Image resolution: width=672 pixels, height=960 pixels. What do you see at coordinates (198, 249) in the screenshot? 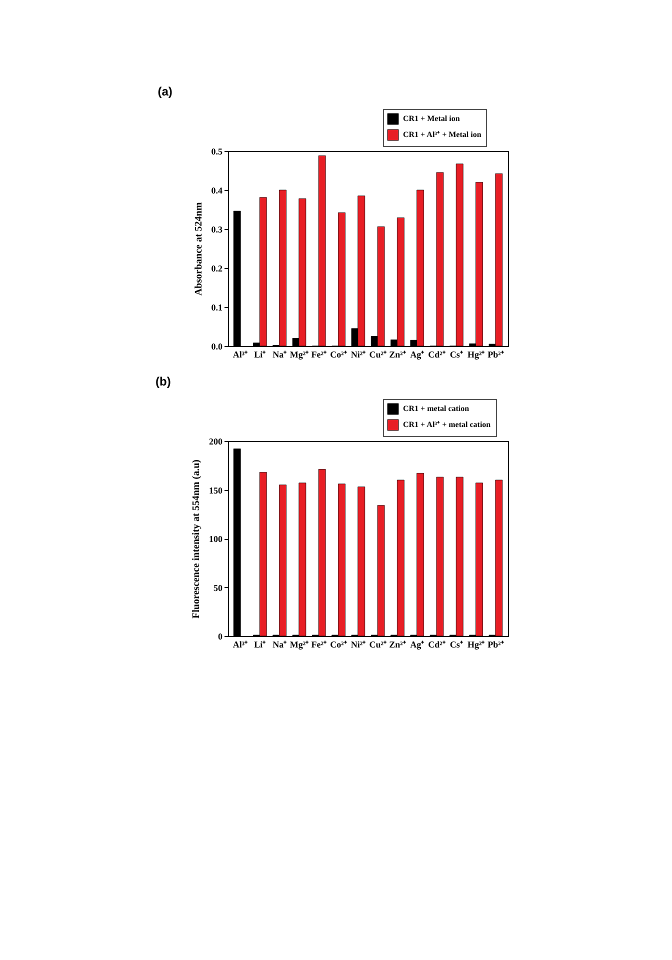
I see `y-axis-title: Absorbance at 524nm` at bounding box center [198, 249].